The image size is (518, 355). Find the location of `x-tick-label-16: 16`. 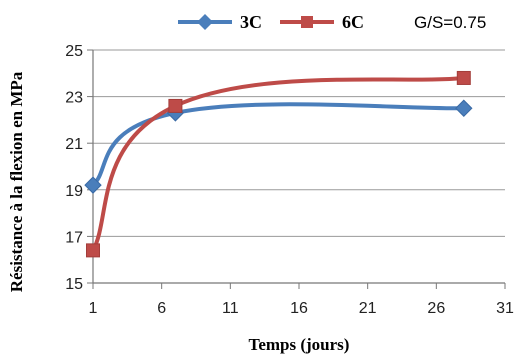

x-tick-label-16: 16 is located at coordinates (299, 308).